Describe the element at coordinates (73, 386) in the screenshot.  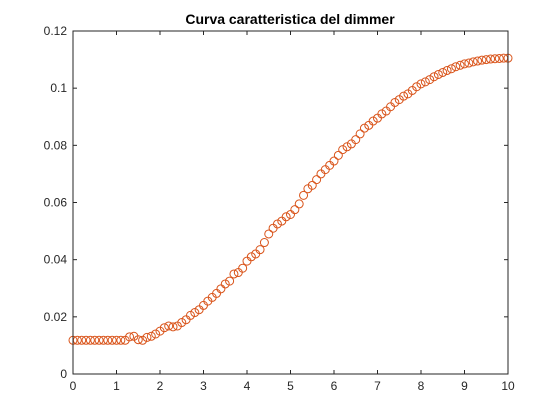
I see `x-tick-label: 0` at that location.